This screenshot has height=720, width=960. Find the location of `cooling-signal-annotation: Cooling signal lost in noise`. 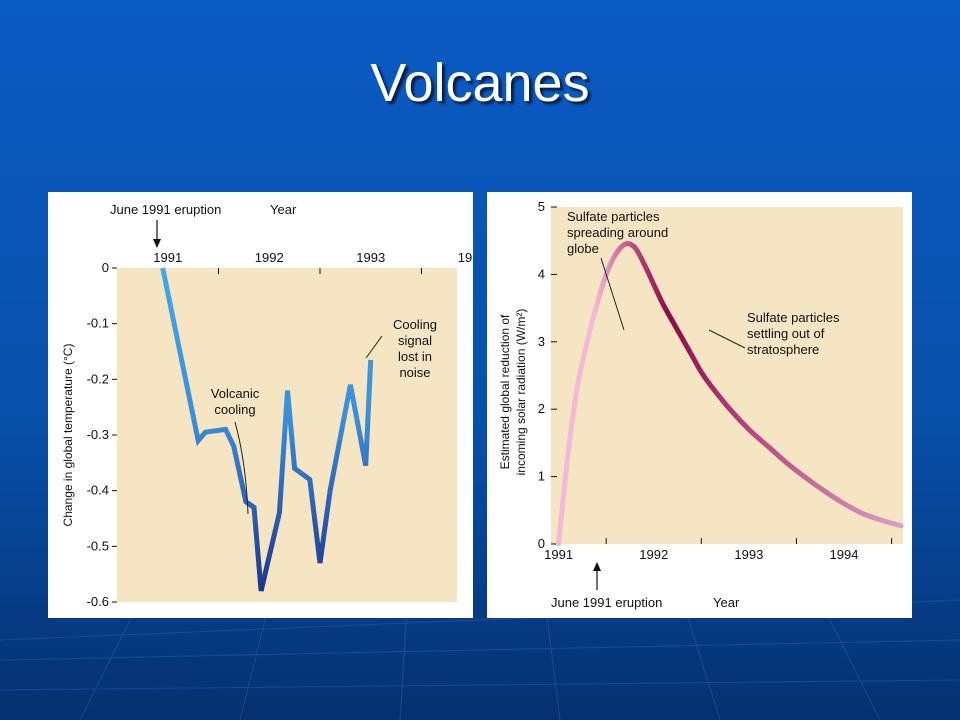

cooling-signal-annotation: Cooling signal lost in noise is located at coordinates (401, 348).